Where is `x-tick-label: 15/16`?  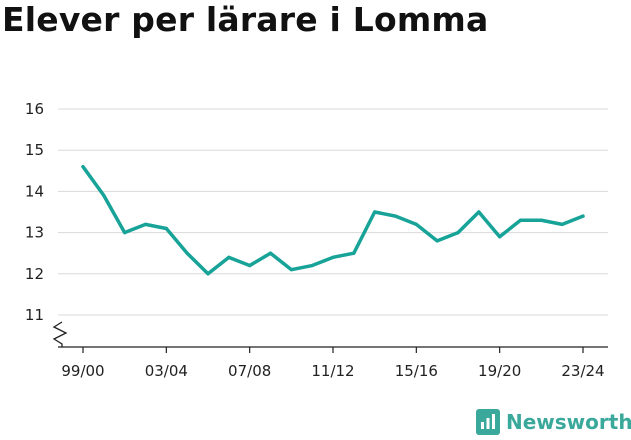
x-tick-label: 15/16 is located at coordinates (416, 371).